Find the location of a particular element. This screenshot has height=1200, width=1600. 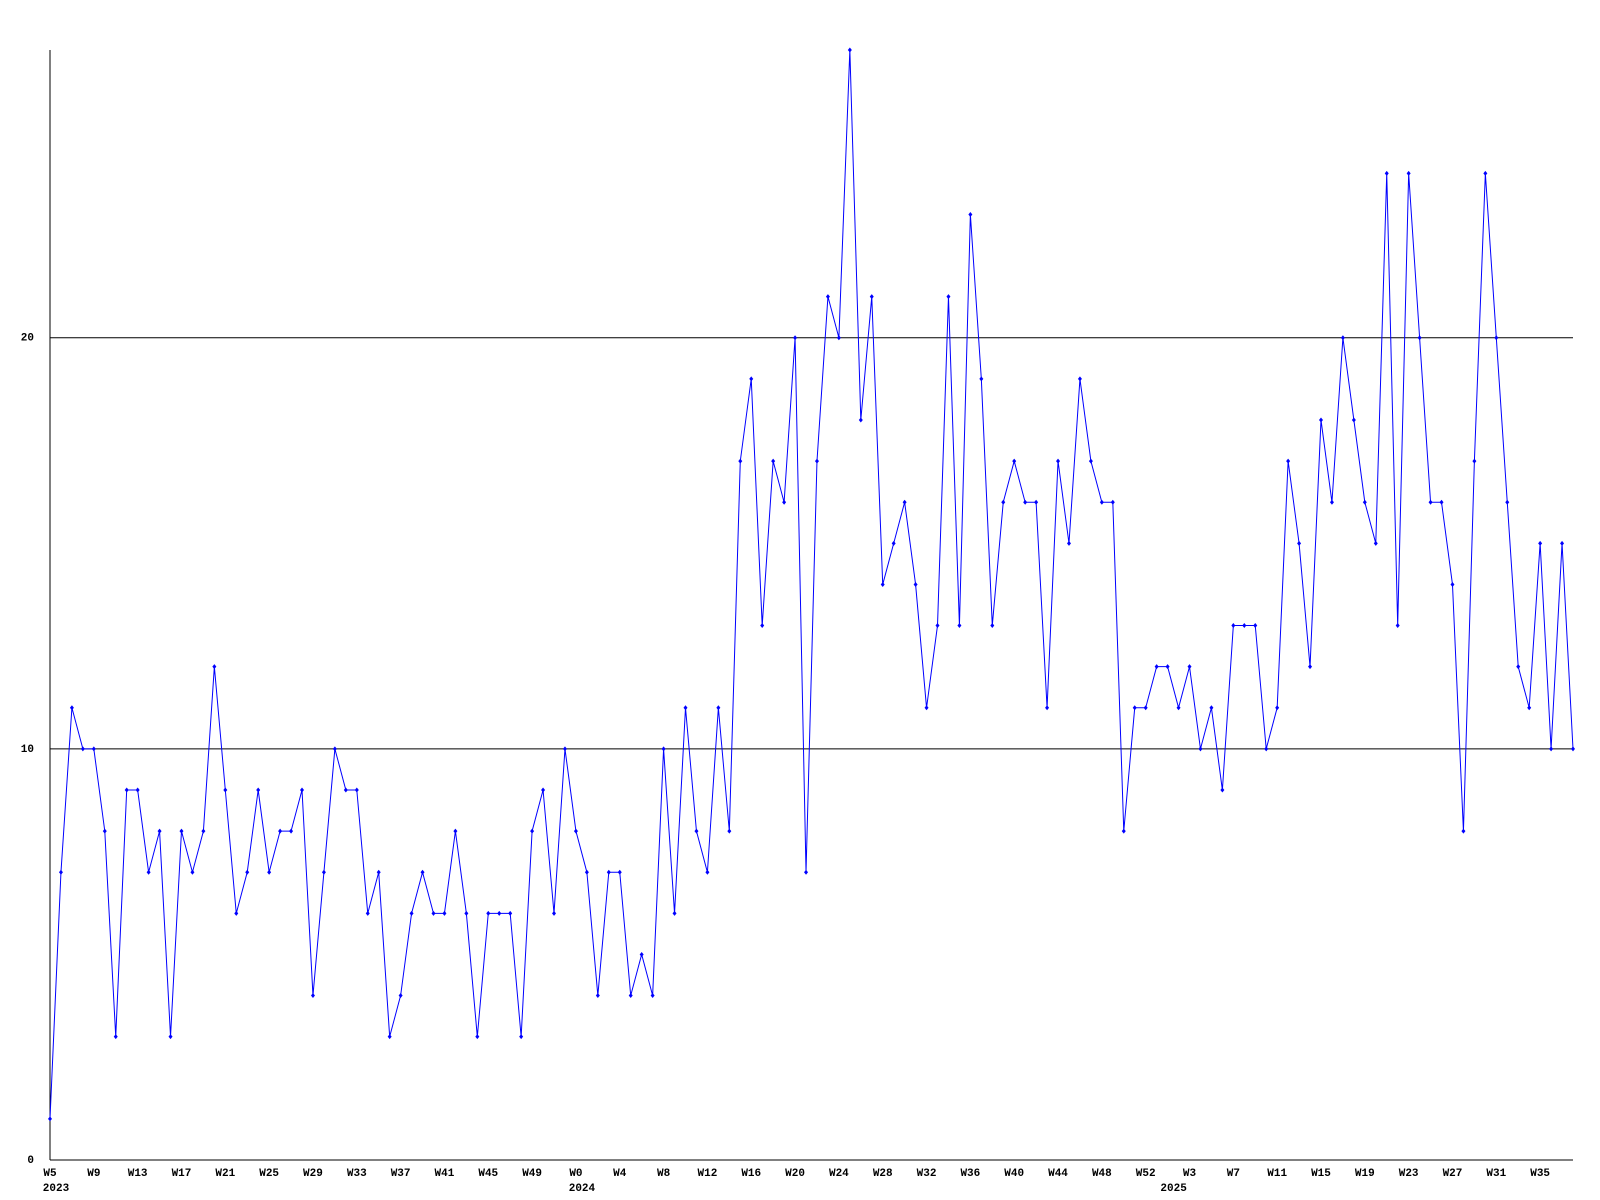

y-tick-label: 0 is located at coordinates (30, 1161).